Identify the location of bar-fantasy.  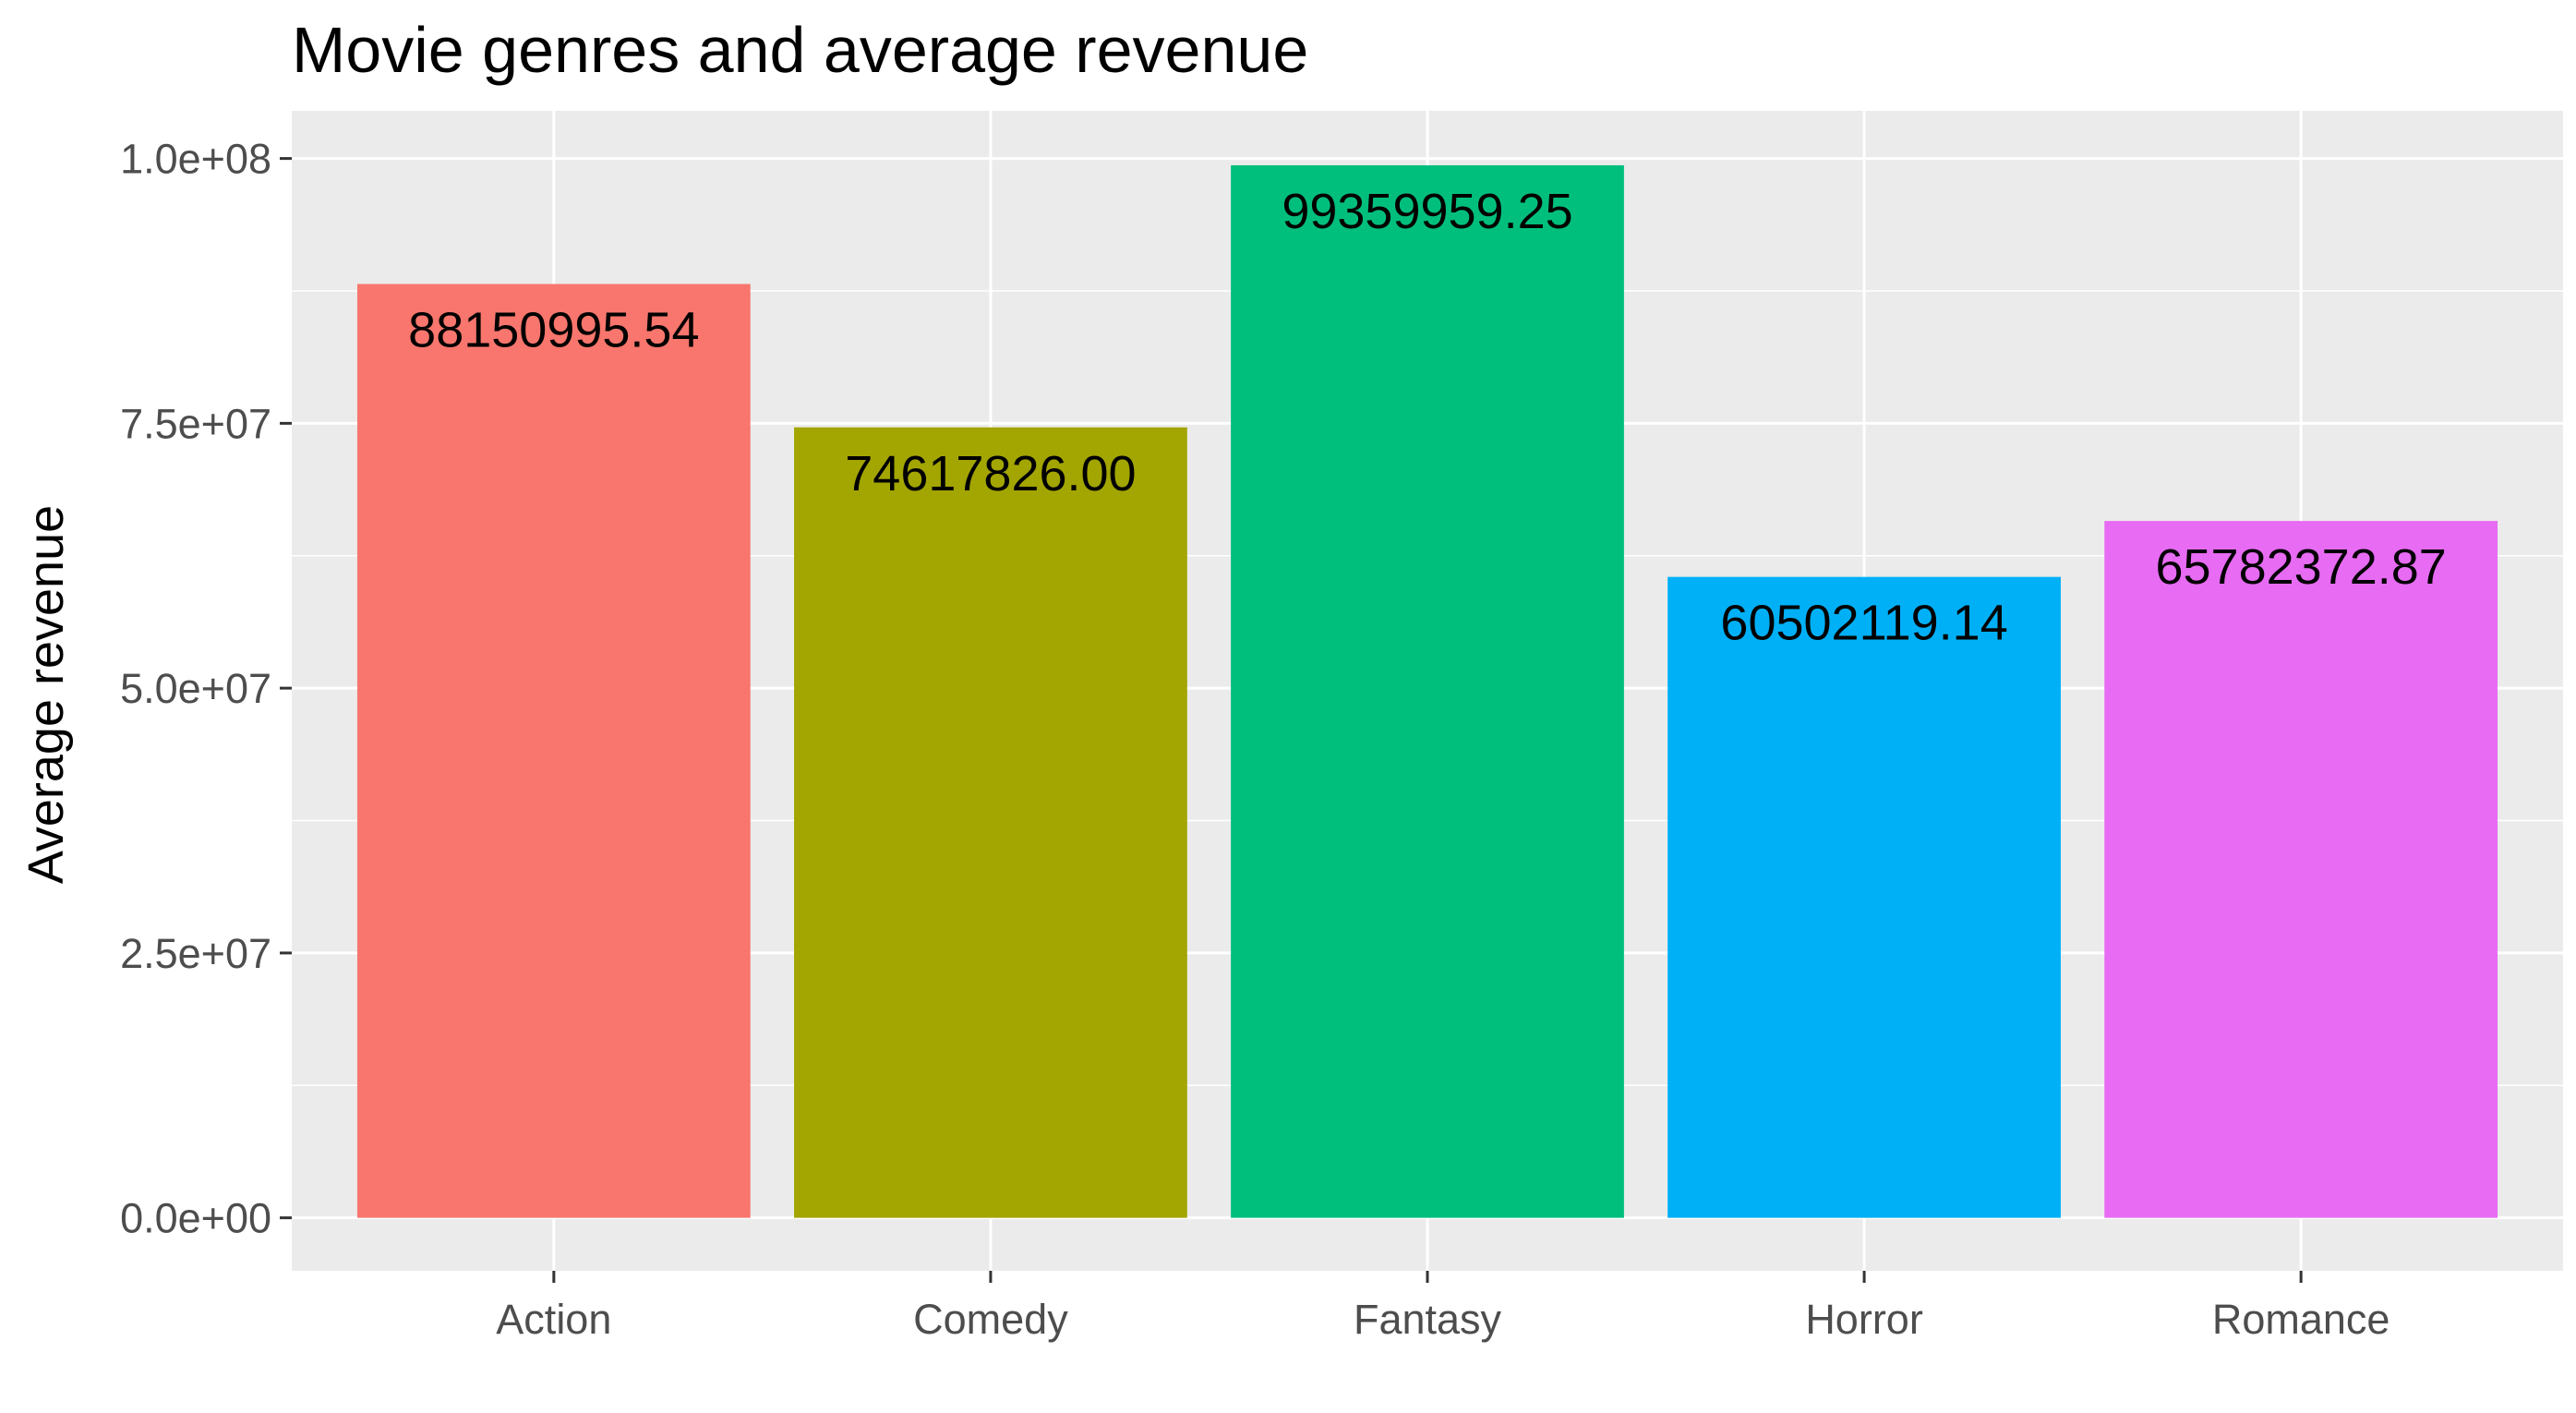
(1427, 691).